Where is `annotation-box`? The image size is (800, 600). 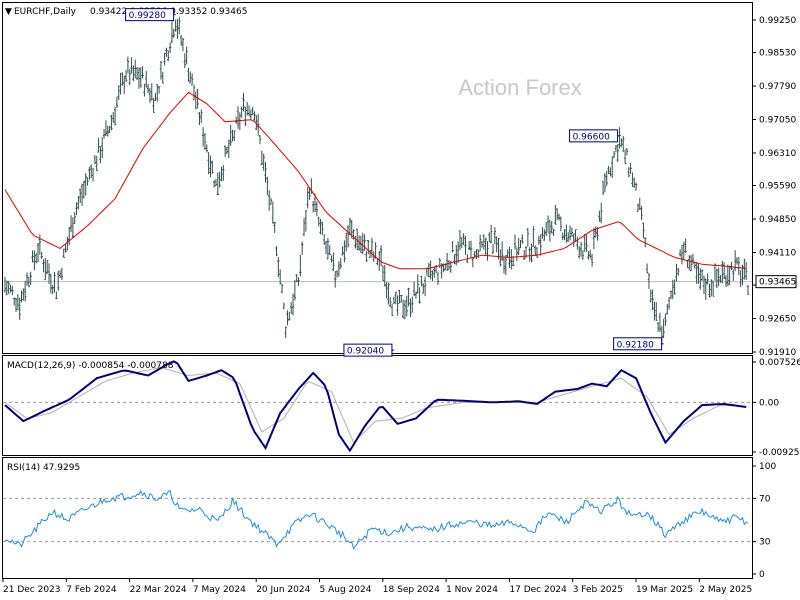
annotation-box is located at coordinates (150, 15).